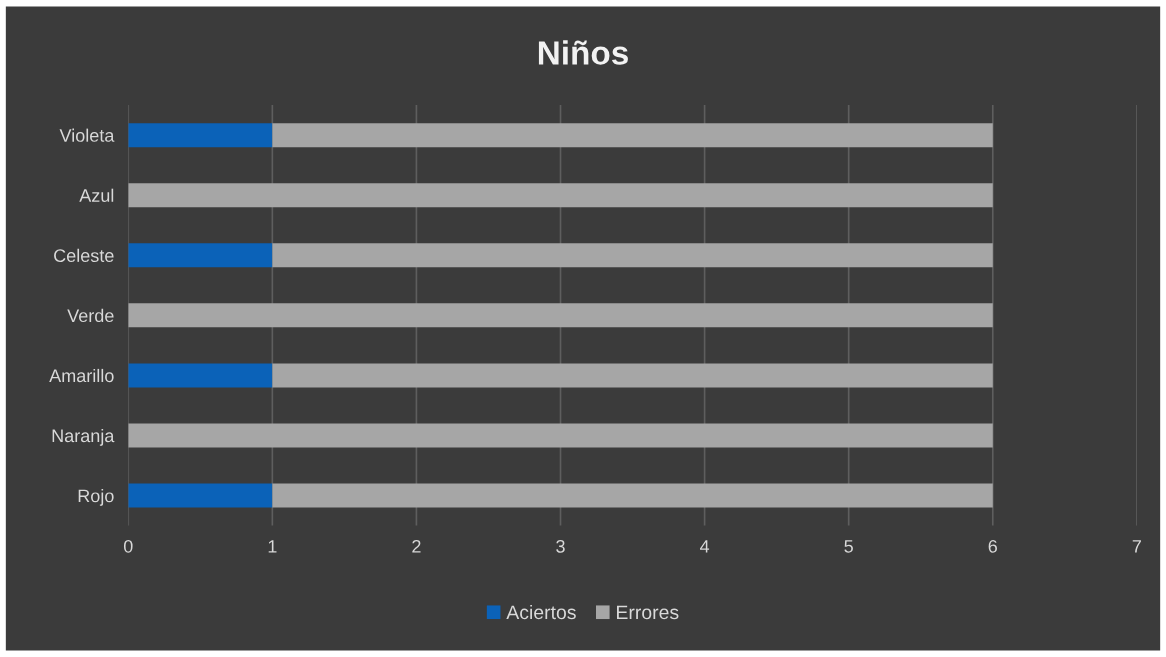  I want to click on x-tick-label: 0, so click(128, 546).